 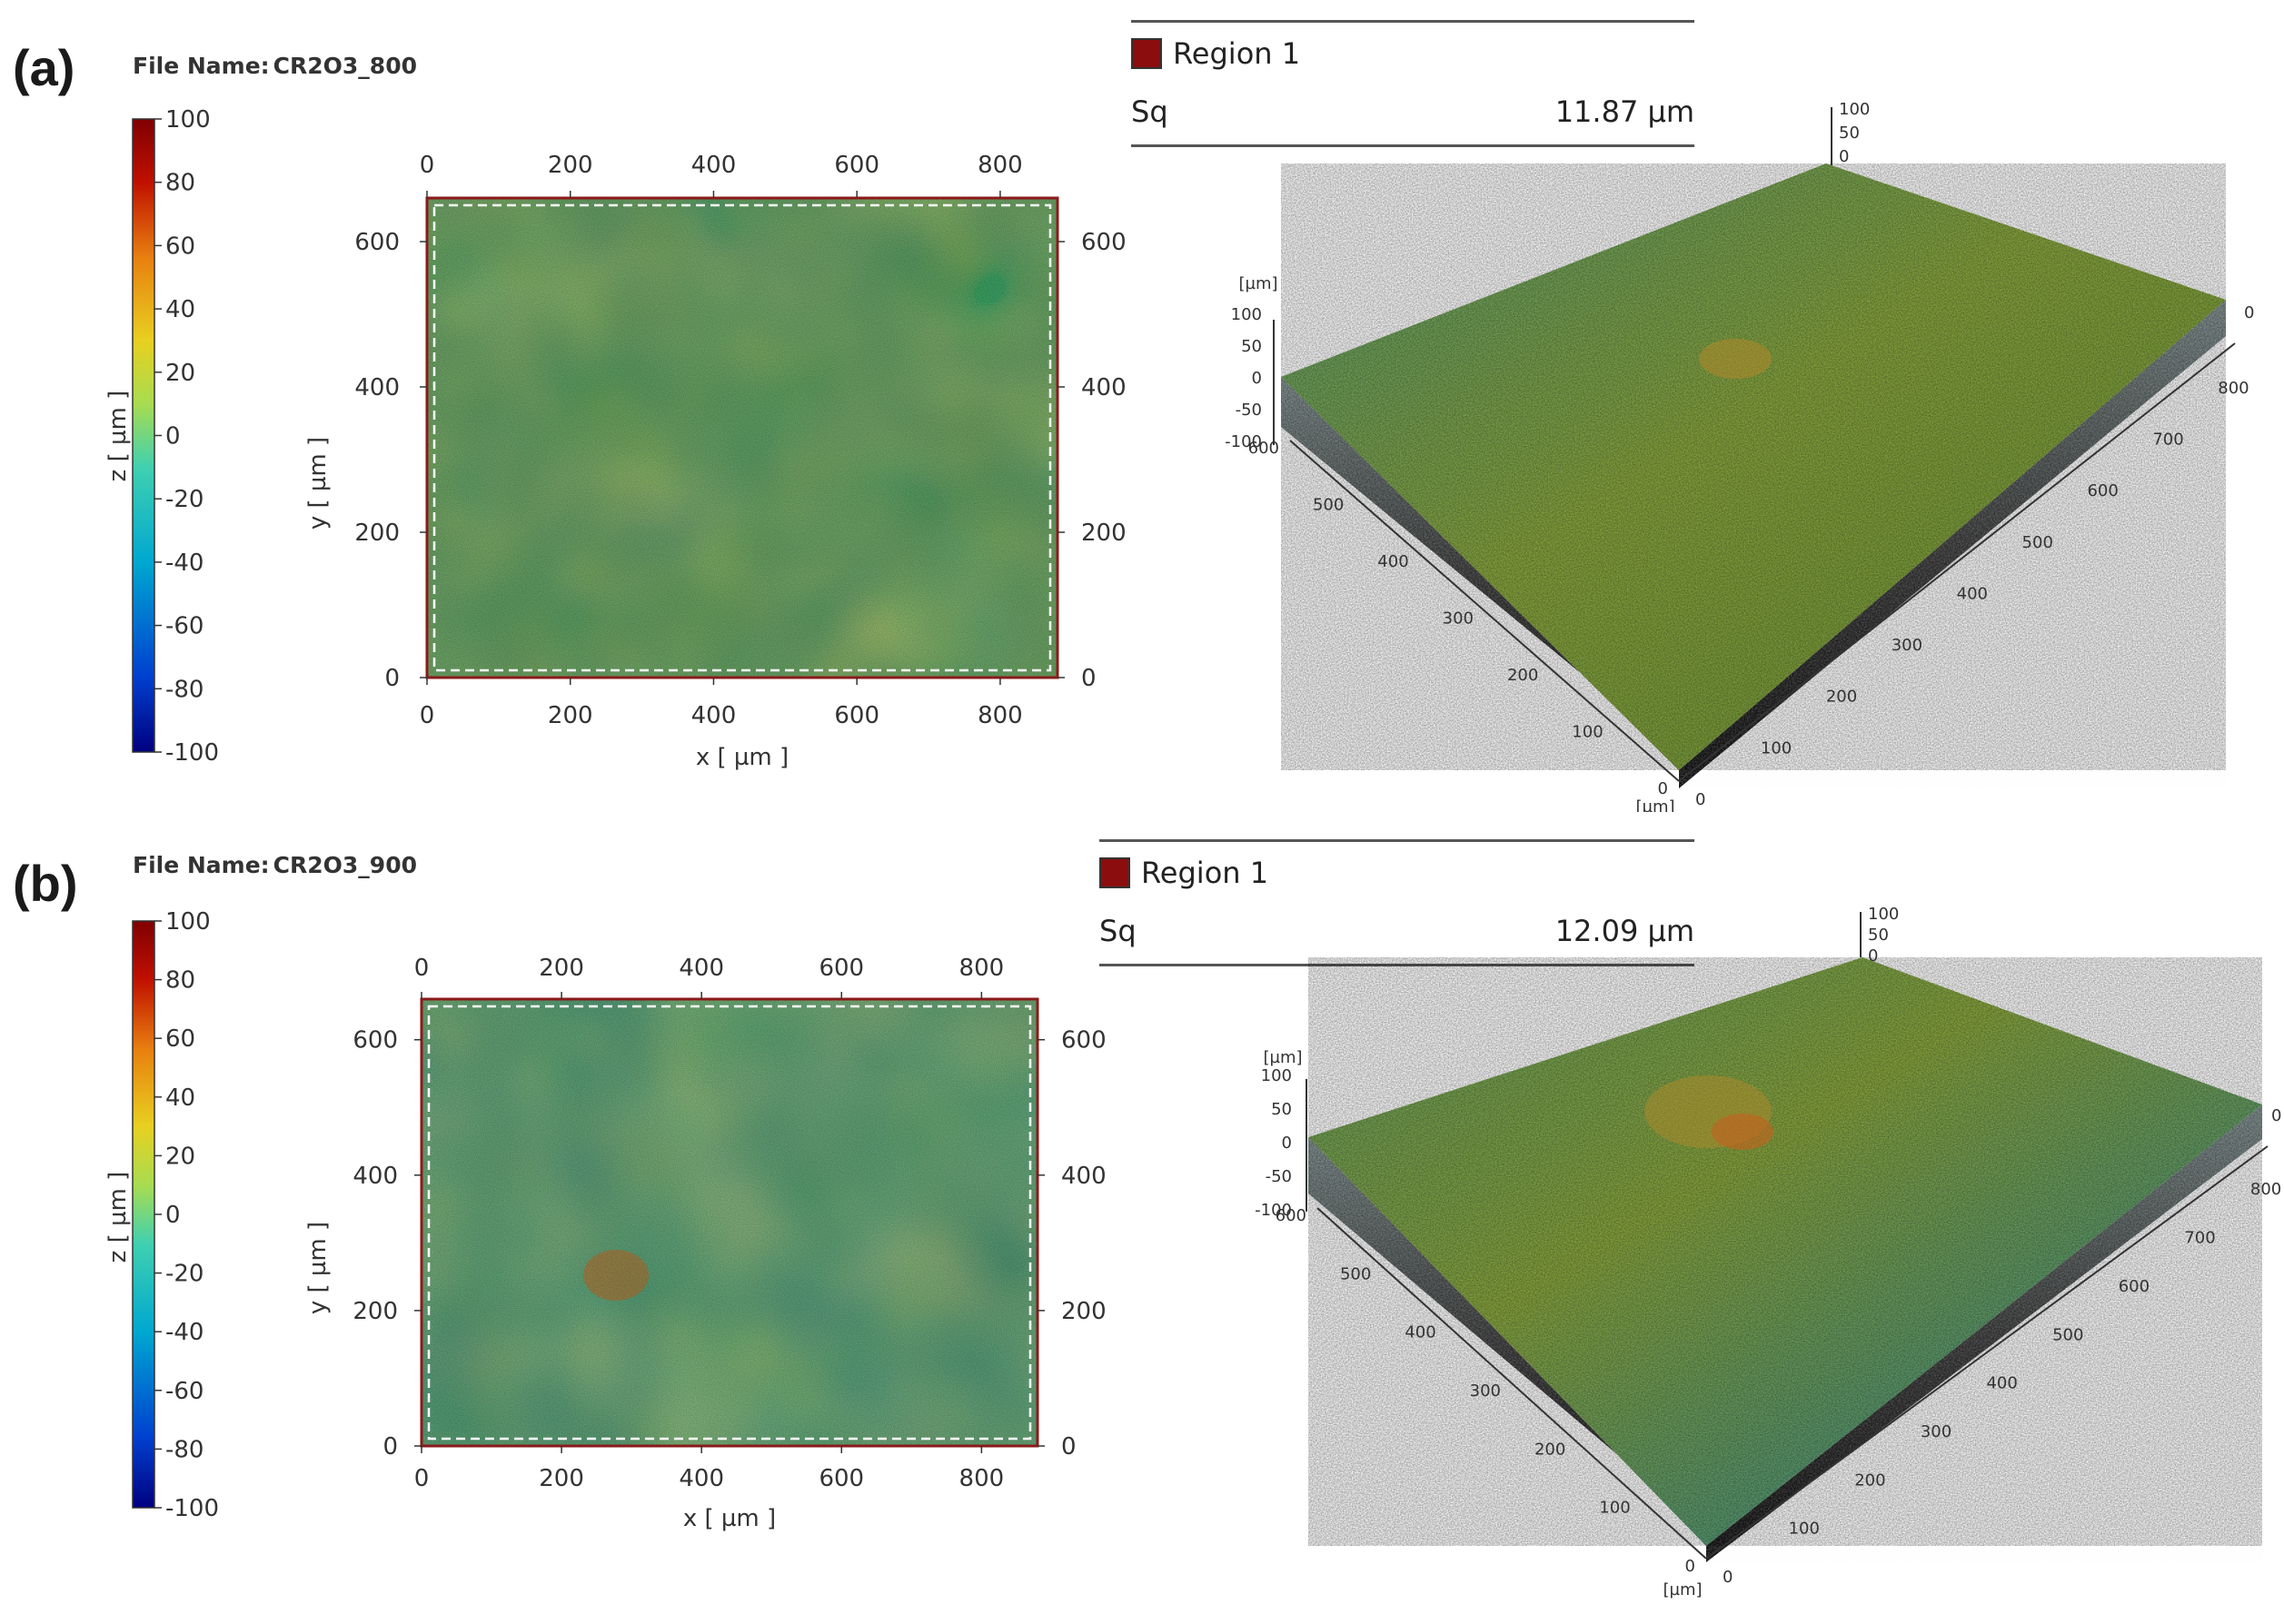 What do you see at coordinates (162, 1215) in the screenshot?
I see `z-colorbar: 100 80 60 40 20 0 -20 -40 -60 -80 -100 z [ µm ]` at bounding box center [162, 1215].